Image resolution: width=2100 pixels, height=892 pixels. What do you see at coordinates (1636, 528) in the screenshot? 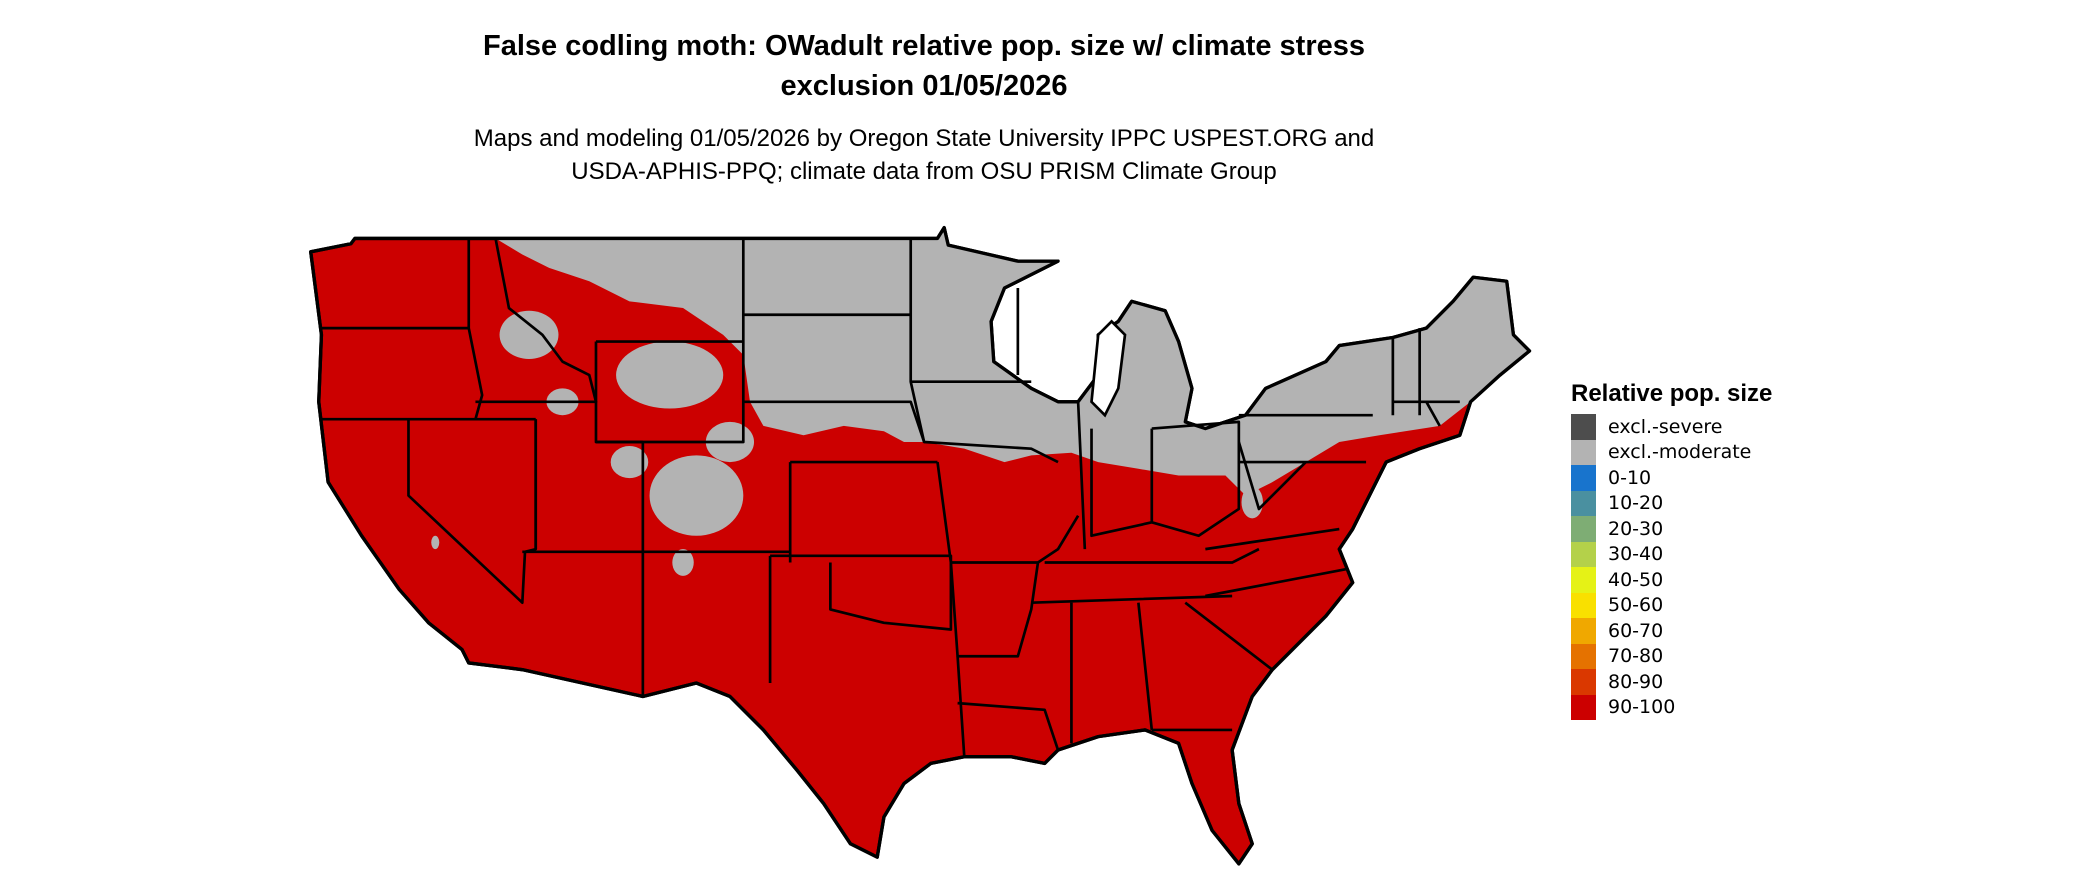
I see `legend-label: 20-30` at bounding box center [1636, 528].